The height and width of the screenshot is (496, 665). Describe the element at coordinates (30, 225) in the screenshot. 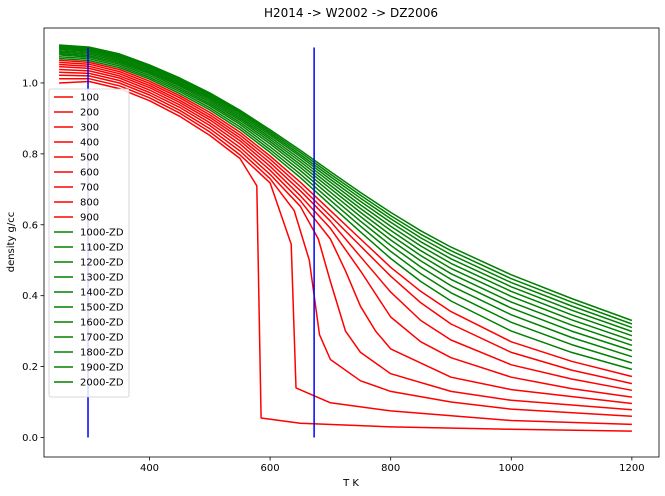

I see `y-tick-label: 0.6` at that location.